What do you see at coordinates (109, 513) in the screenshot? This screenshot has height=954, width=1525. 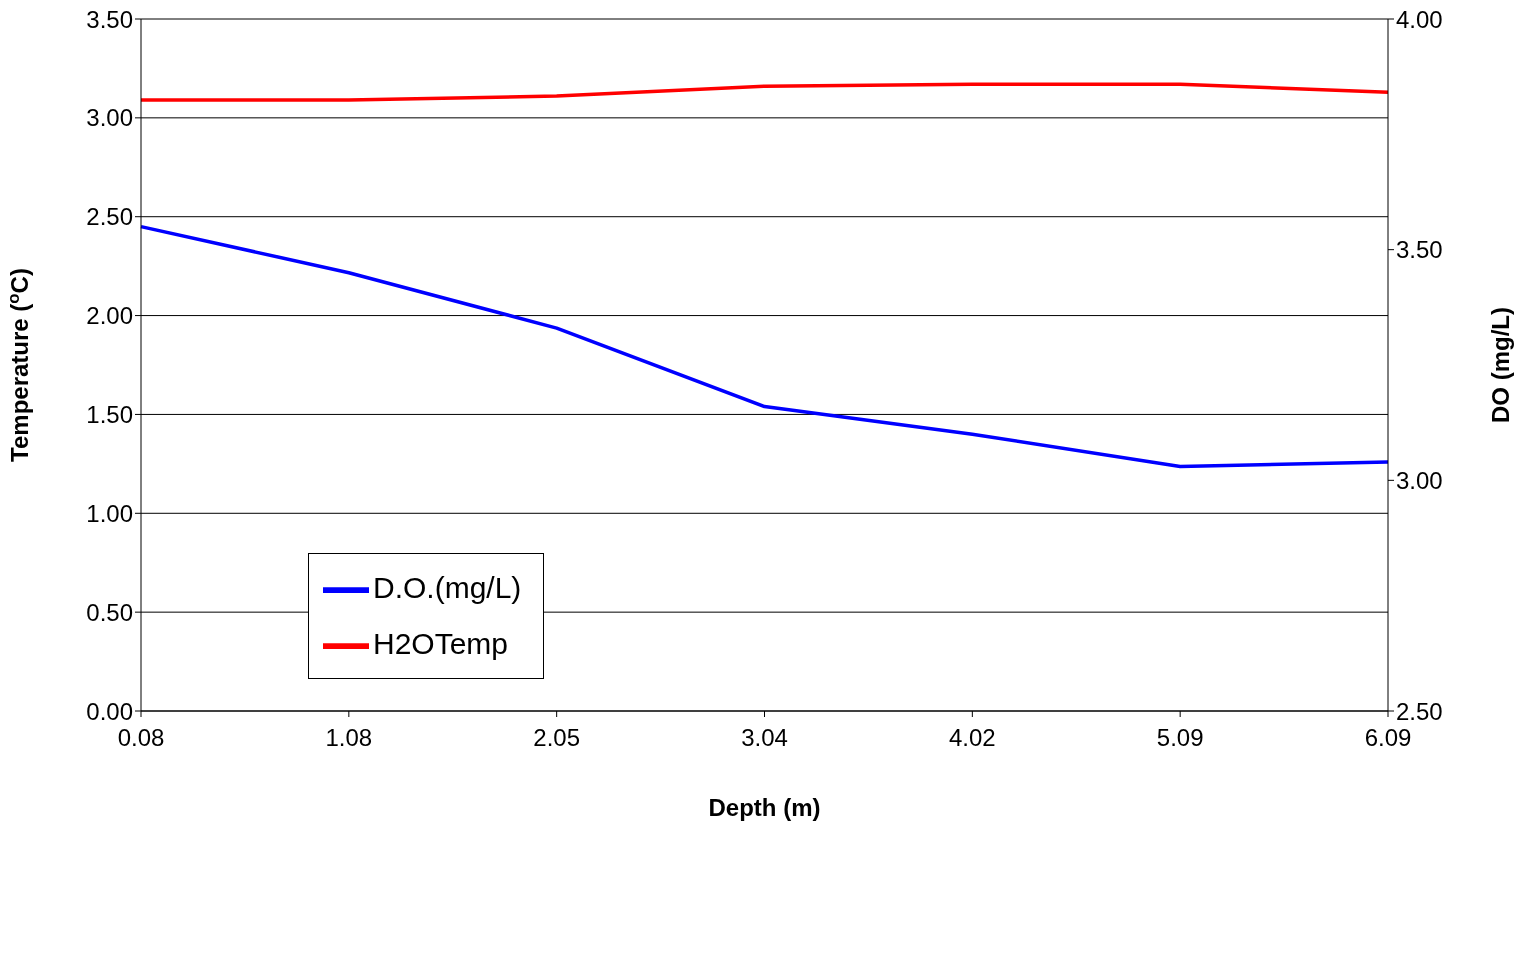 I see `y-tick-label: 1.00` at bounding box center [109, 513].